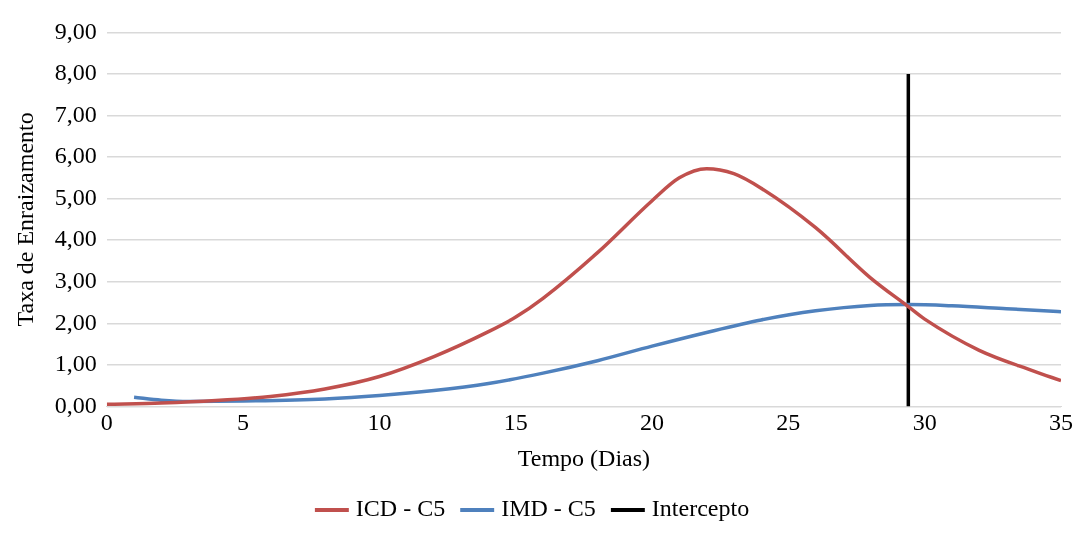 This screenshot has height=540, width=1089. What do you see at coordinates (243, 422) in the screenshot?
I see `x-tick-label: 5` at bounding box center [243, 422].